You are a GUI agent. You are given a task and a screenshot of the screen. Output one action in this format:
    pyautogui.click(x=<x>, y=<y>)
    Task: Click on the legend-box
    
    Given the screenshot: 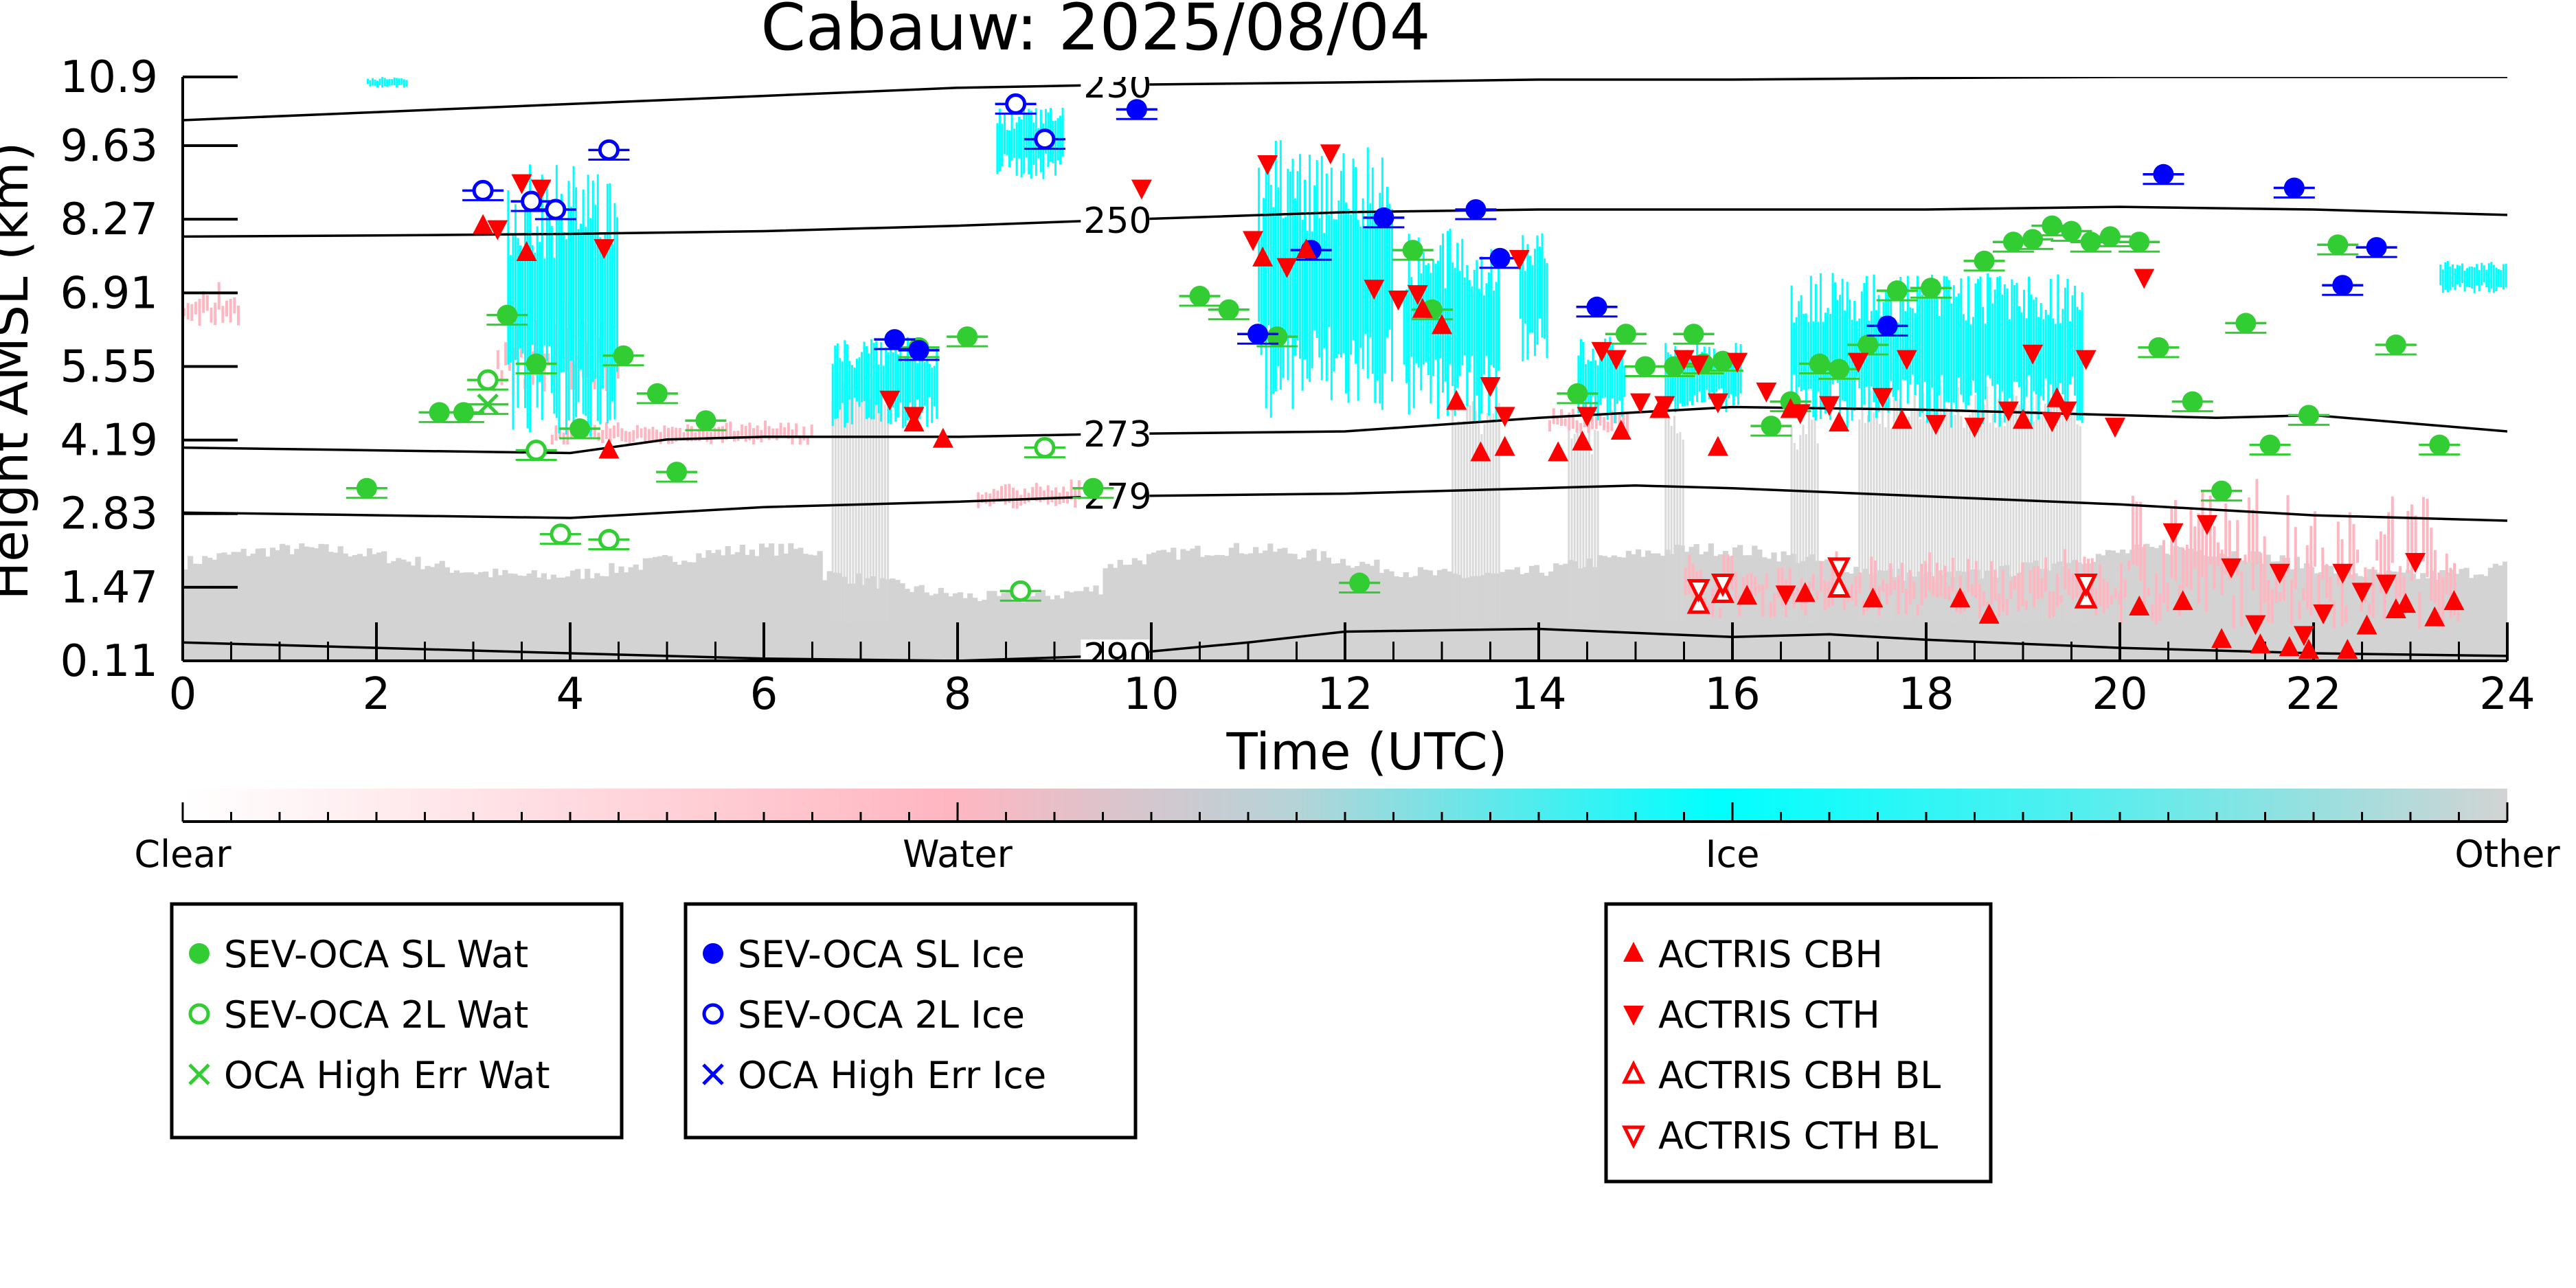 What is the action you would take?
    pyautogui.click(x=1798, y=1043)
    